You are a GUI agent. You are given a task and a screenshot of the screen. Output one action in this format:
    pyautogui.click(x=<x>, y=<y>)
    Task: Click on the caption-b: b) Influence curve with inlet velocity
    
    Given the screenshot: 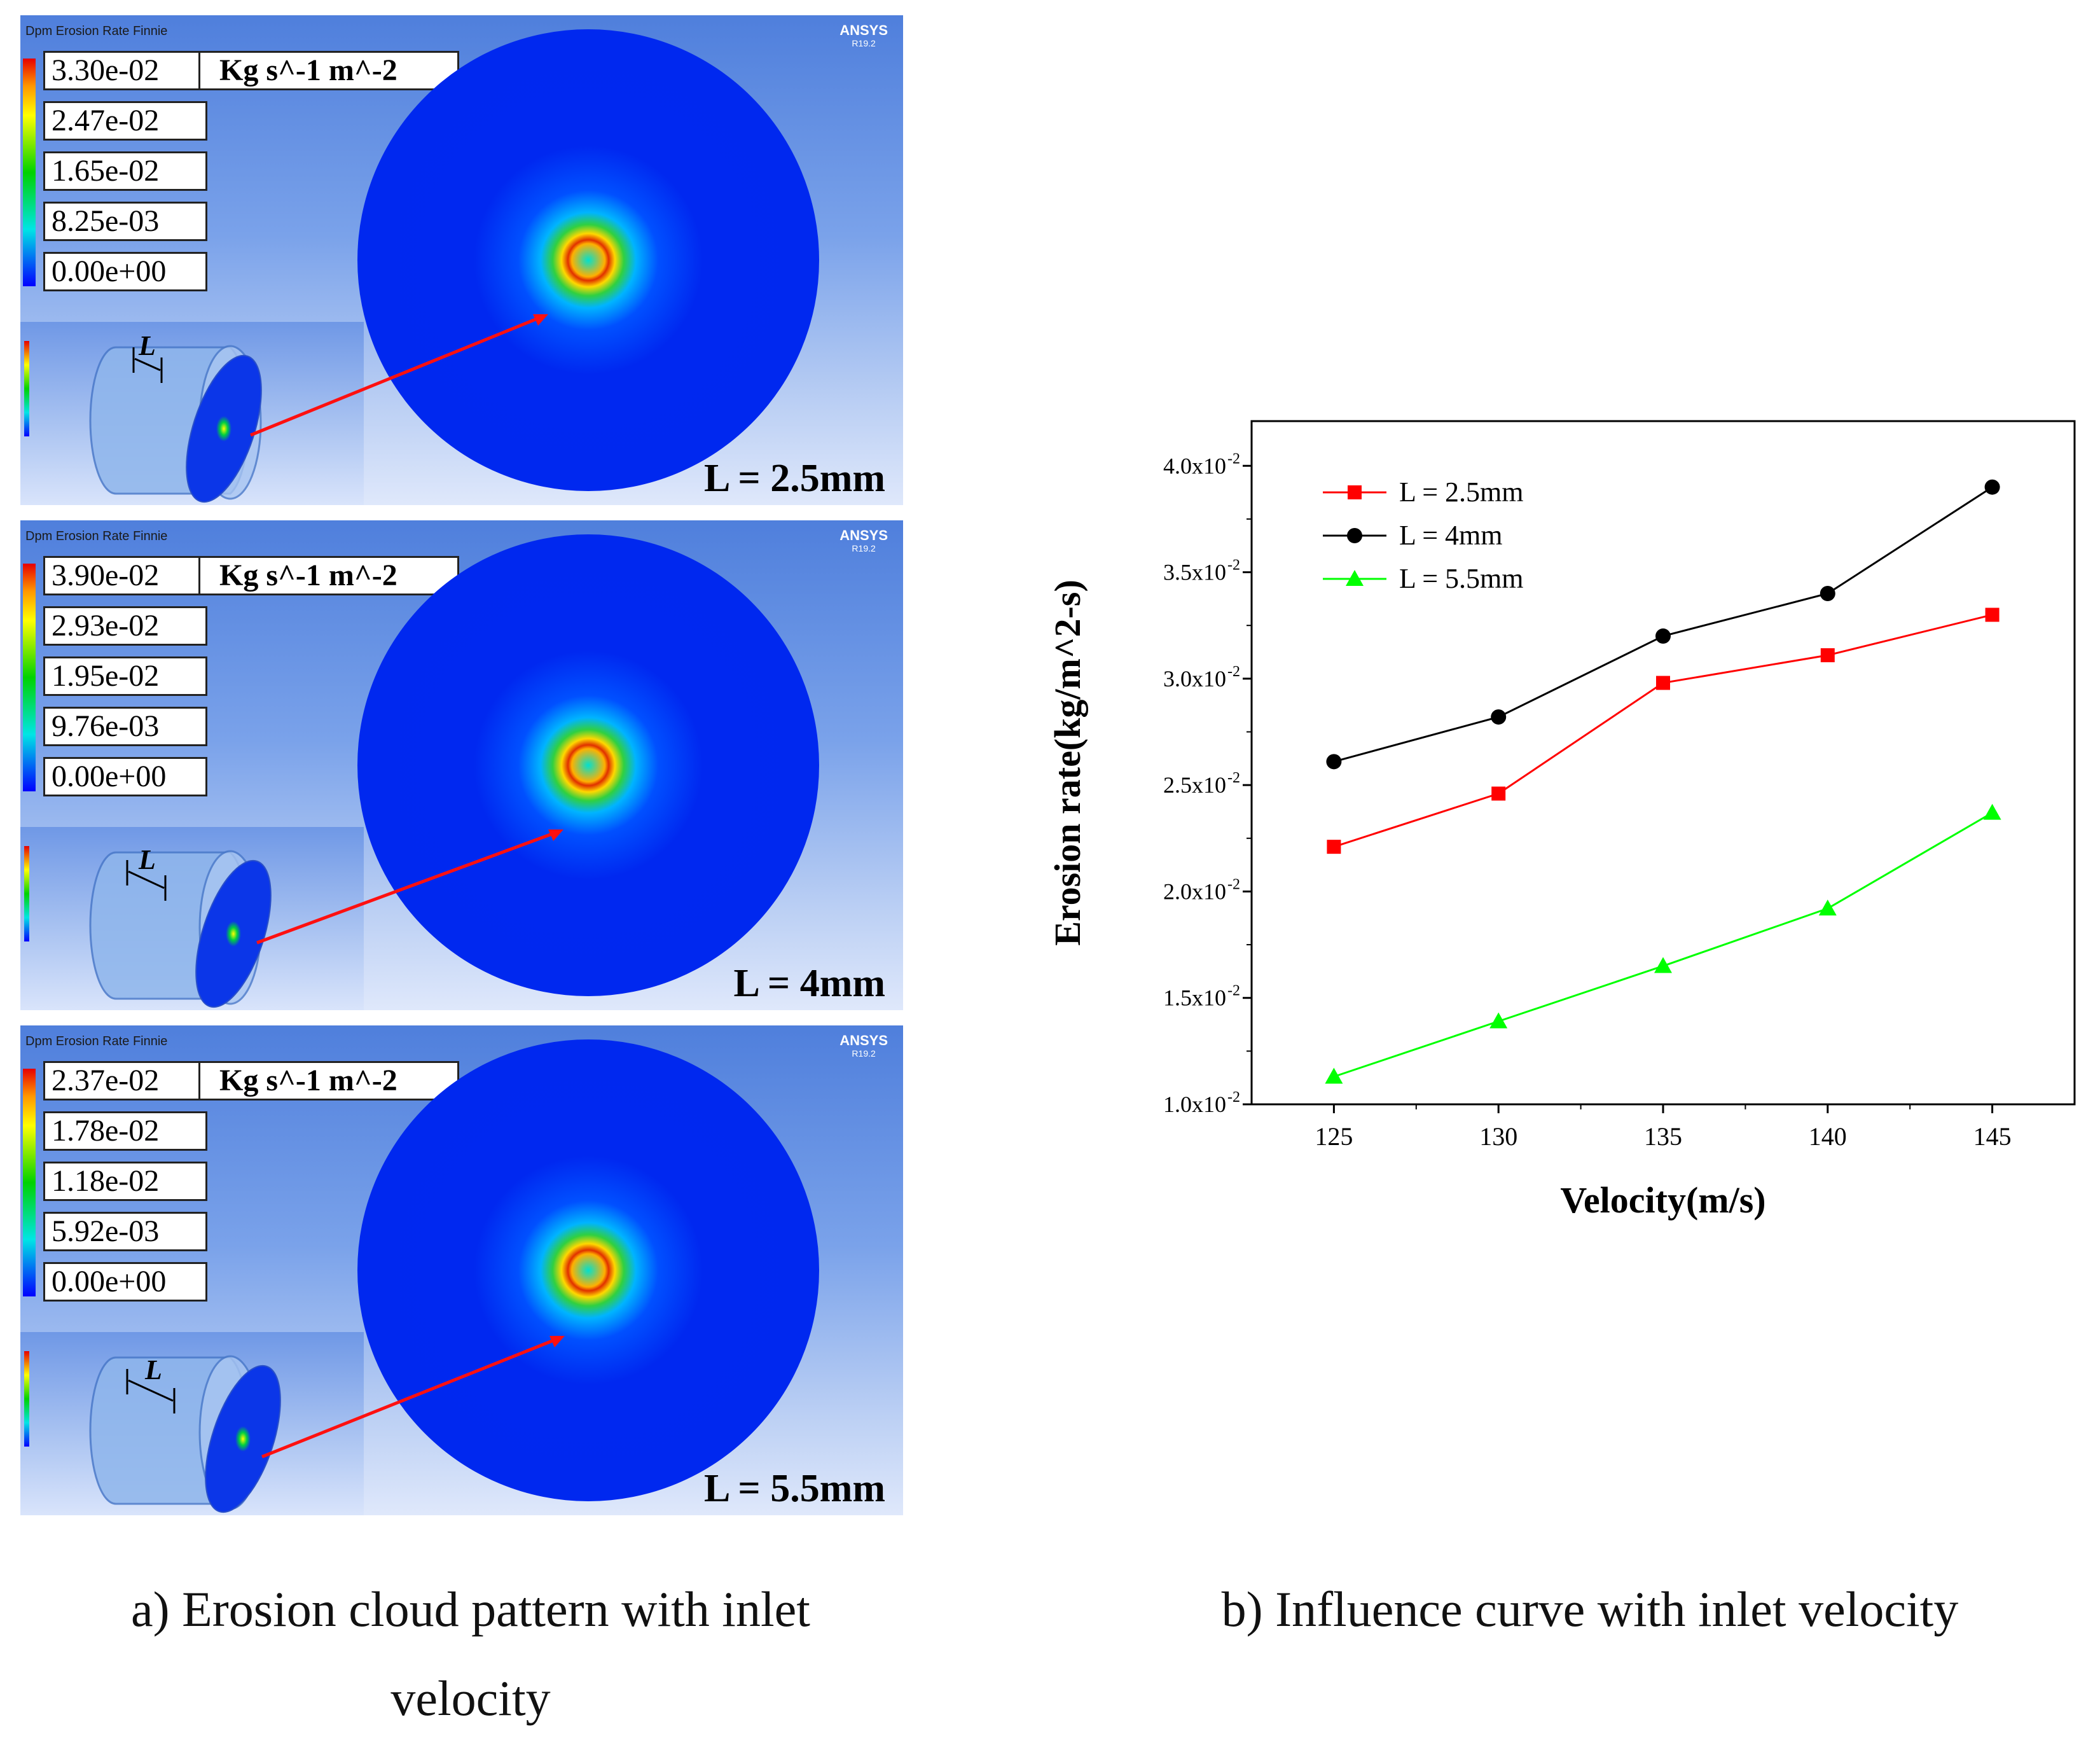 What is the action you would take?
    pyautogui.click(x=1590, y=1609)
    